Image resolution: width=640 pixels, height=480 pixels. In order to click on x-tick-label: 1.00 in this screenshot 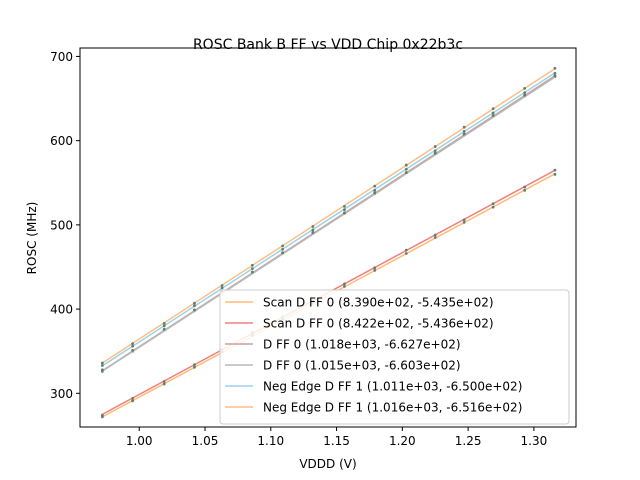, I will do `click(139, 441)`.